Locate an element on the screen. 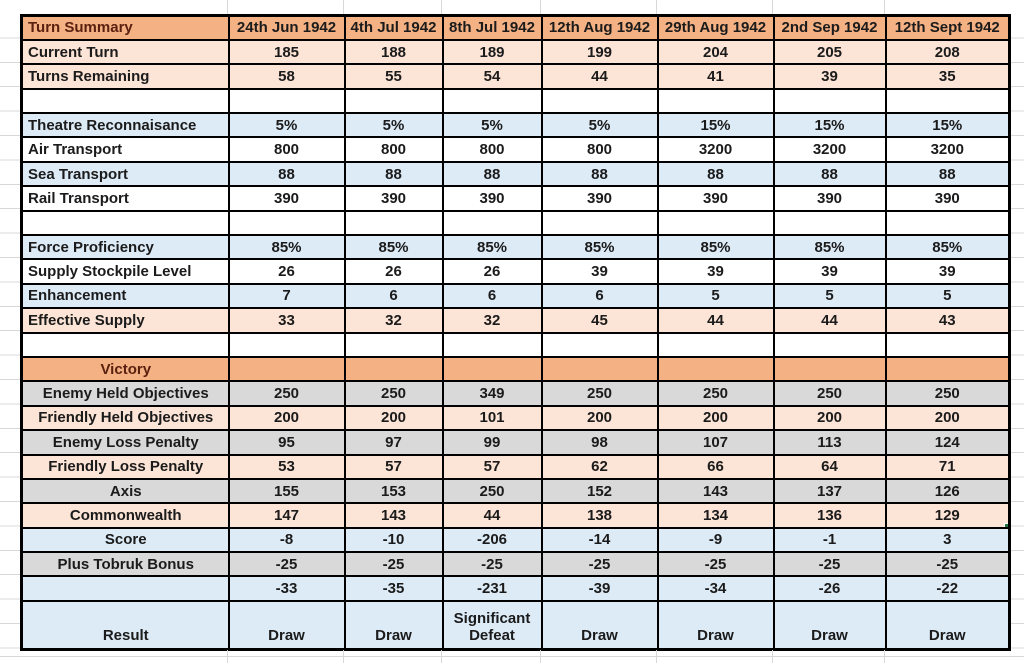  row-label-cell: Victory is located at coordinates (125, 369).